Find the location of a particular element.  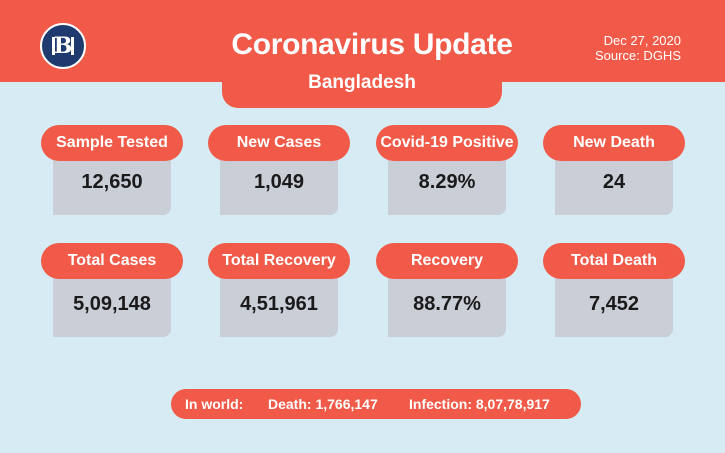

stat-value: 7,452 is located at coordinates (614, 304).